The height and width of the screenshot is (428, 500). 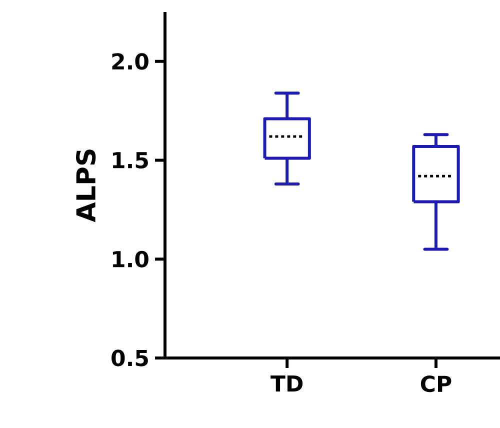 I want to click on y-tick-label: 2.0, so click(x=130, y=61).